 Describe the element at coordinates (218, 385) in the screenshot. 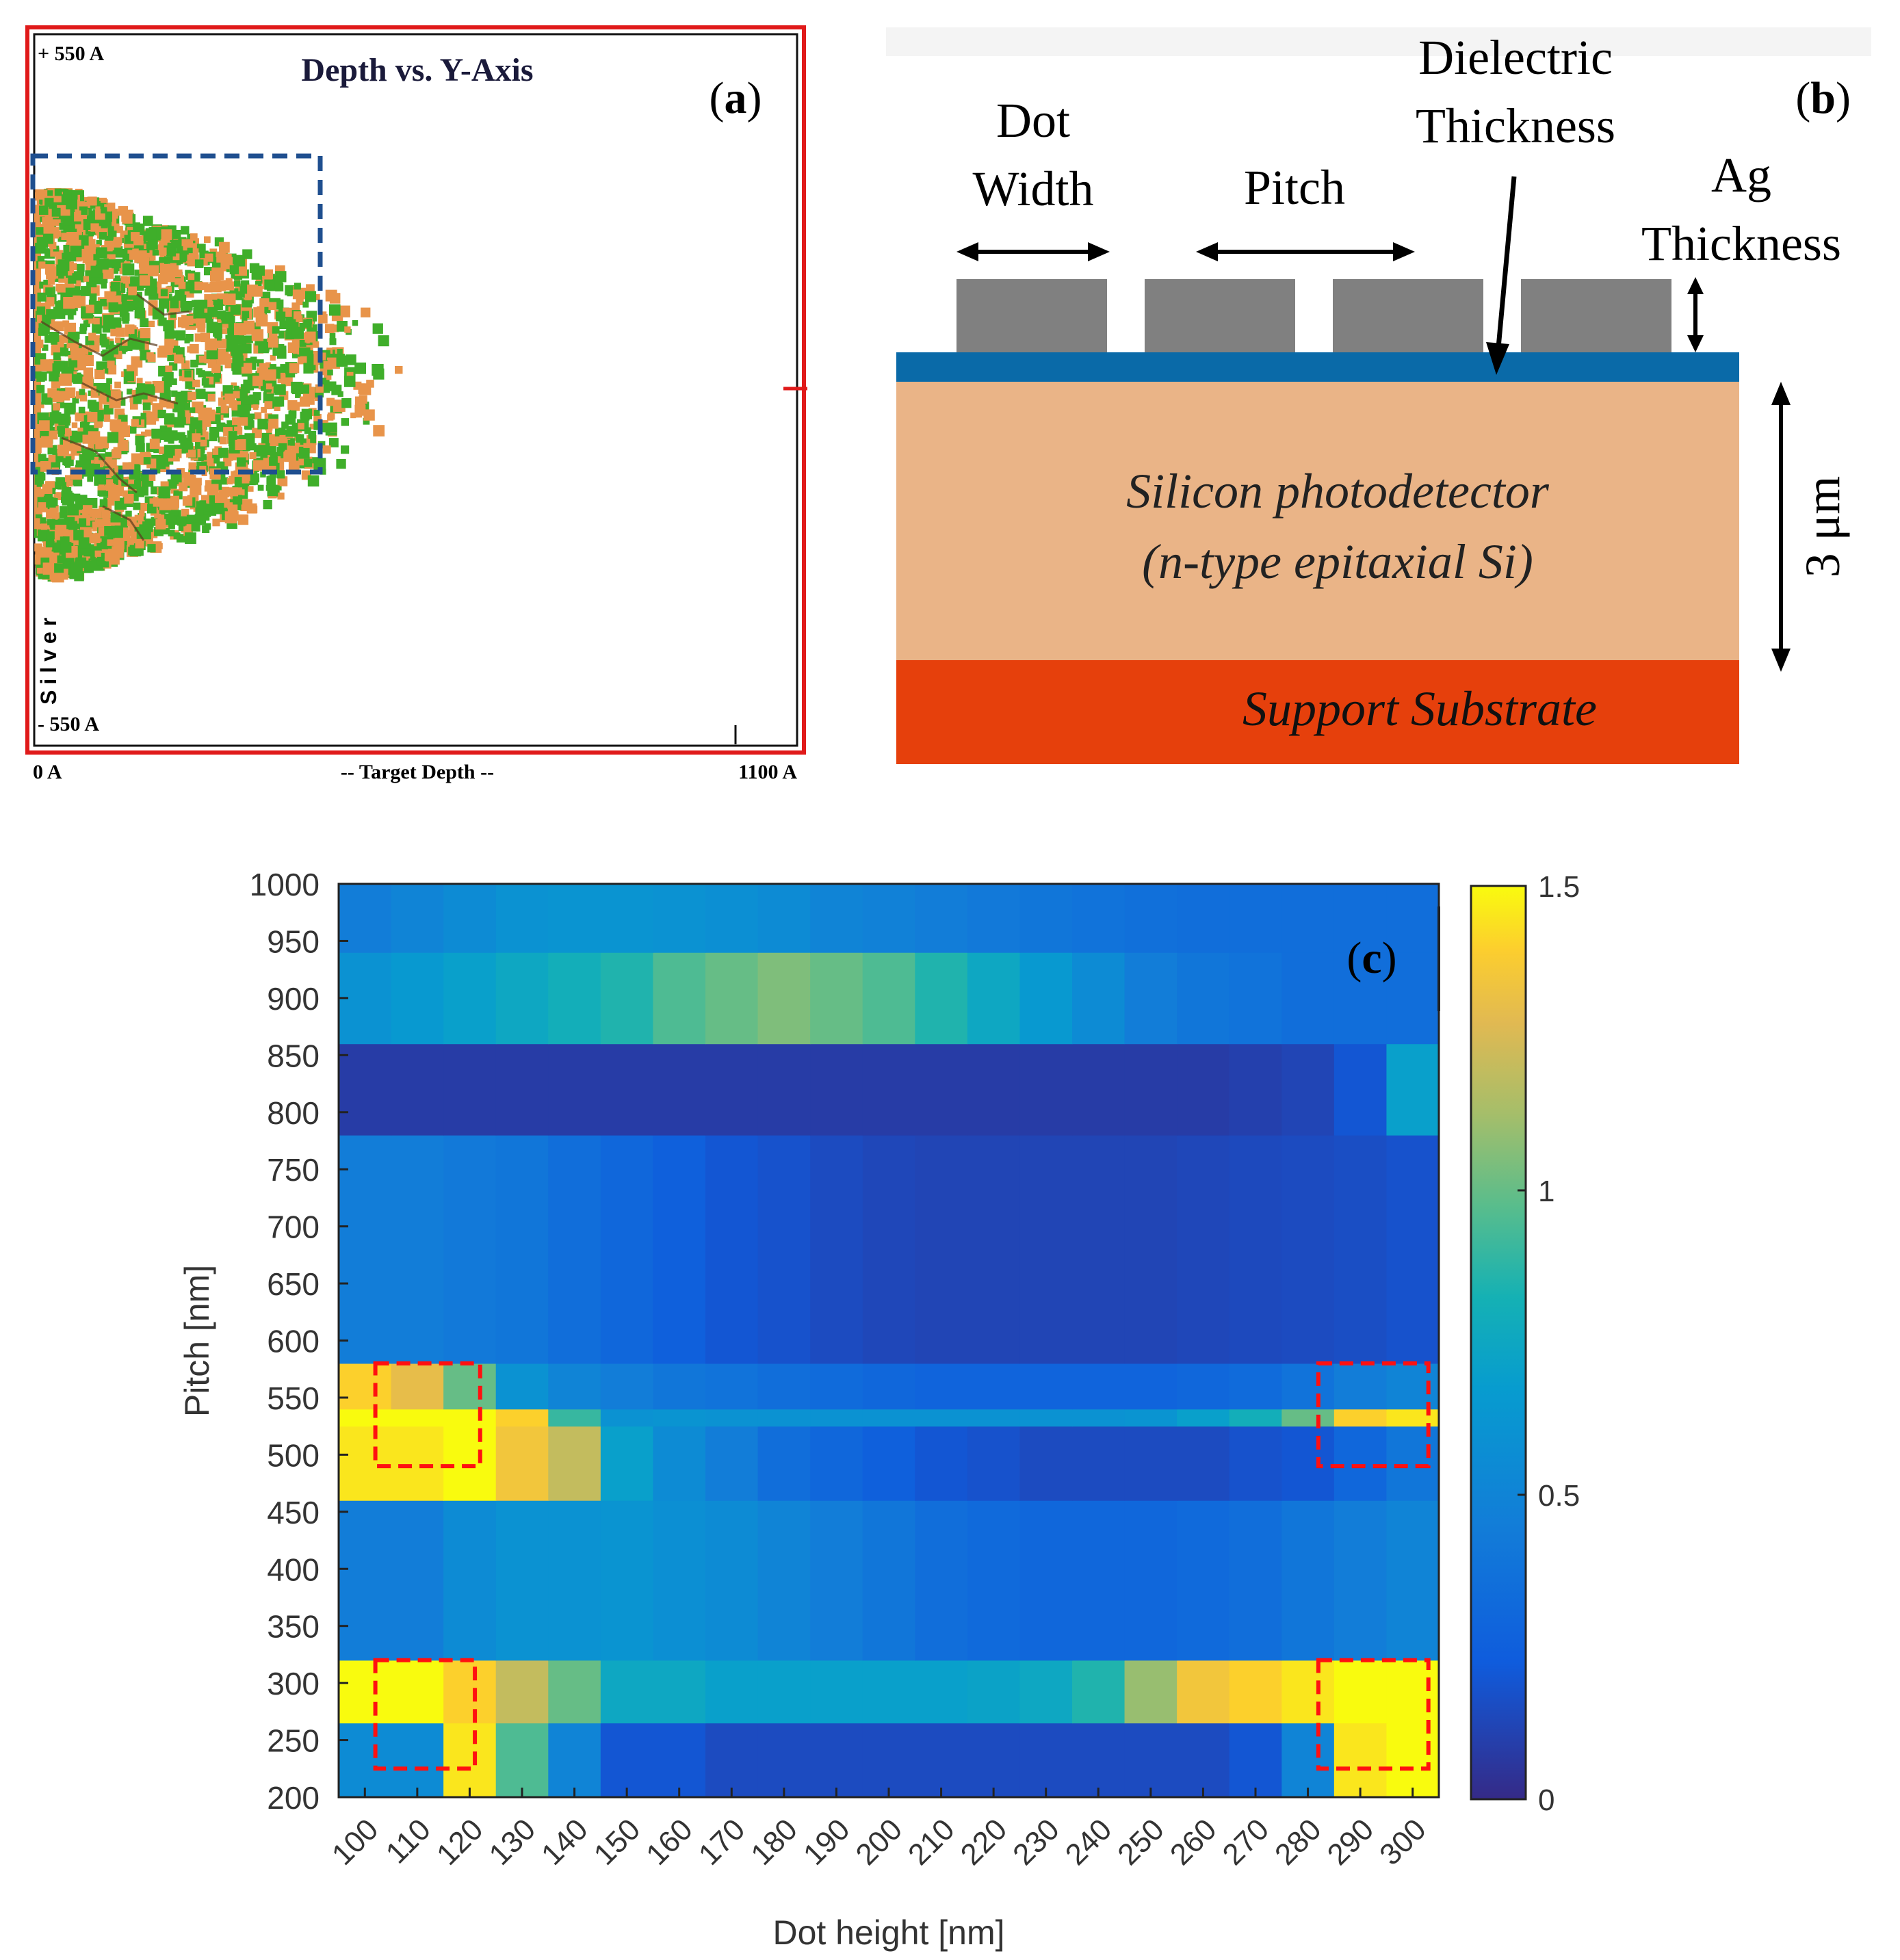

I see `ion-distribution` at that location.